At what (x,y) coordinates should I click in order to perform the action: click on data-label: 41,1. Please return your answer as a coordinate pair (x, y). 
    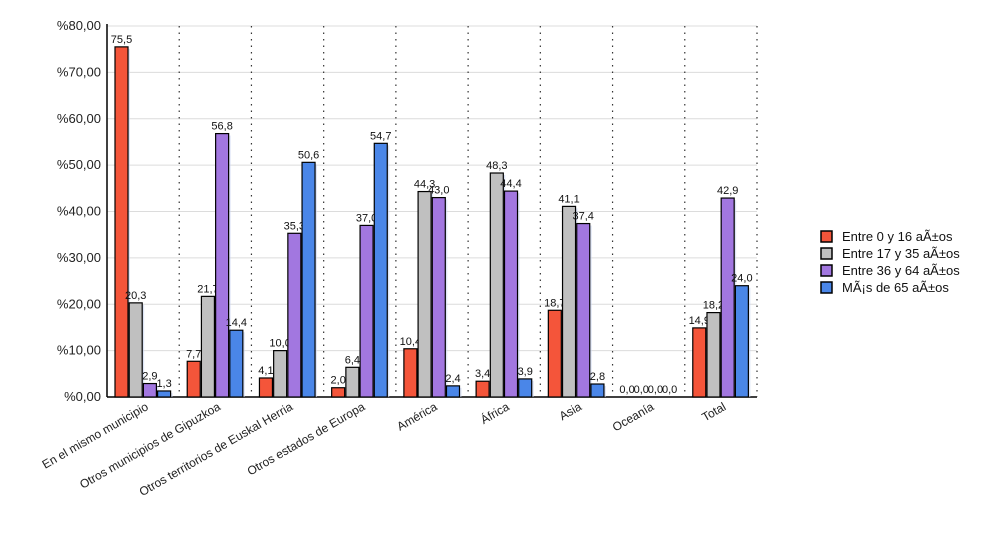
    Looking at the image, I should click on (568, 199).